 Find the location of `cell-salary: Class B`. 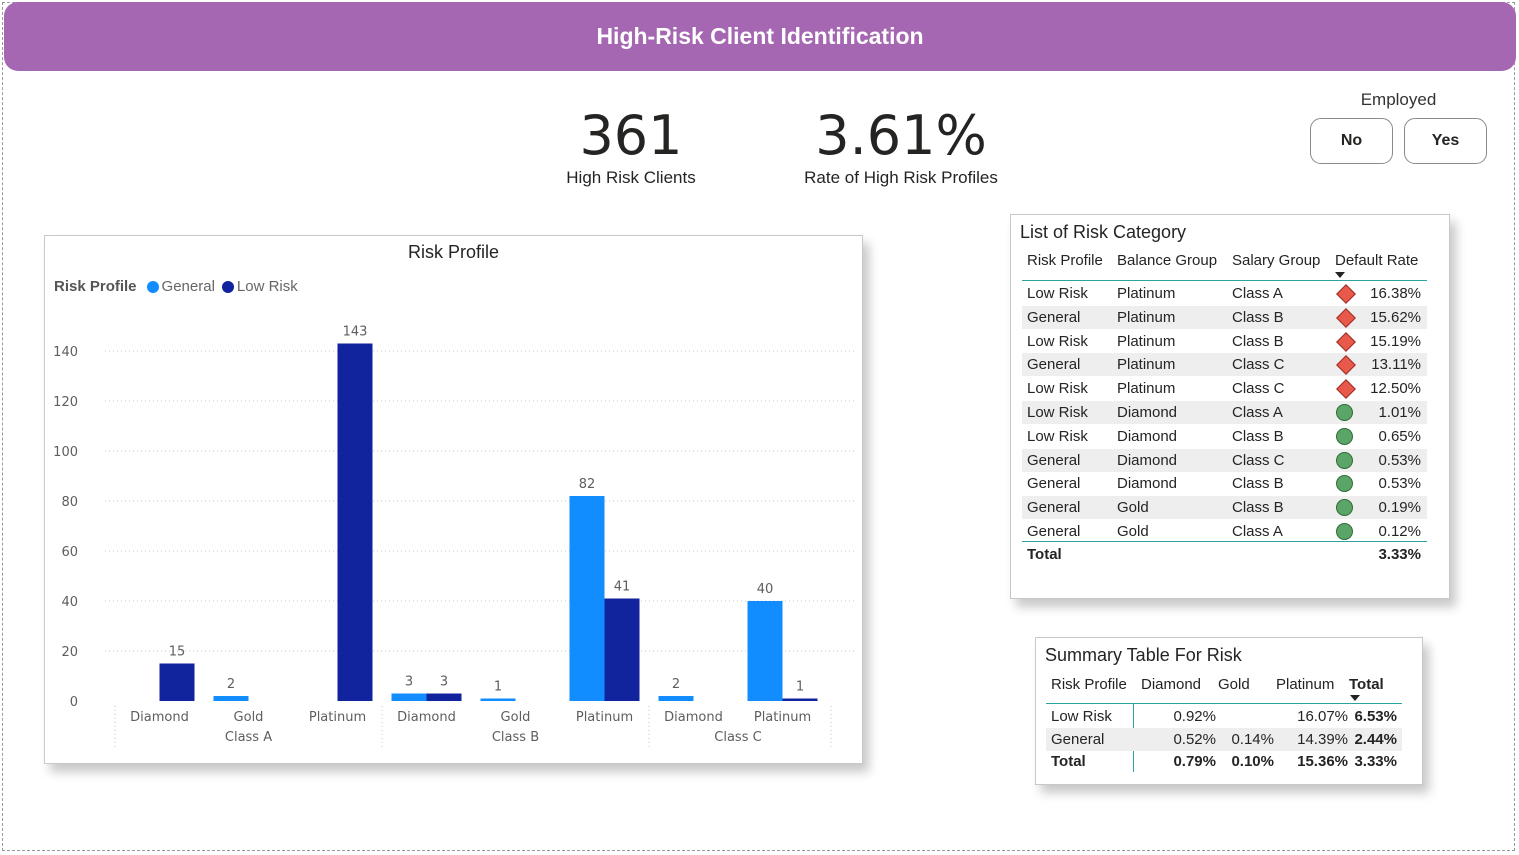

cell-salary: Class B is located at coordinates (1258, 317).